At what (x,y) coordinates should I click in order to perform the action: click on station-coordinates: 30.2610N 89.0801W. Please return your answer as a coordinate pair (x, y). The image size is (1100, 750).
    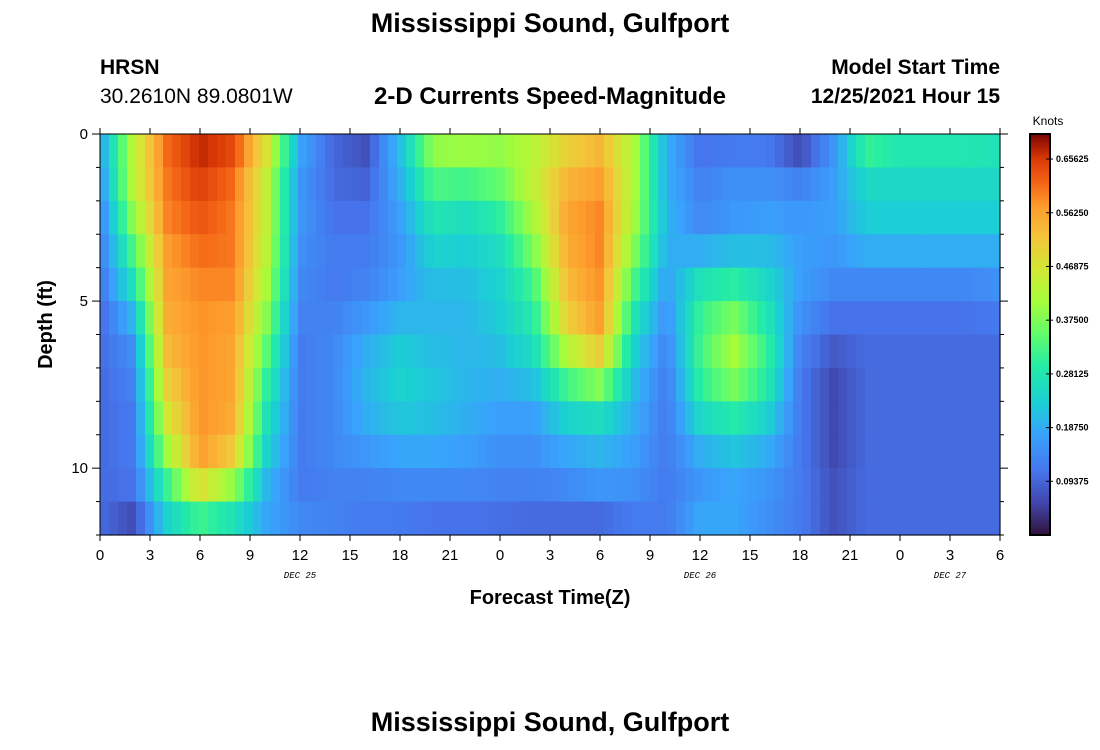
    Looking at the image, I should click on (196, 96).